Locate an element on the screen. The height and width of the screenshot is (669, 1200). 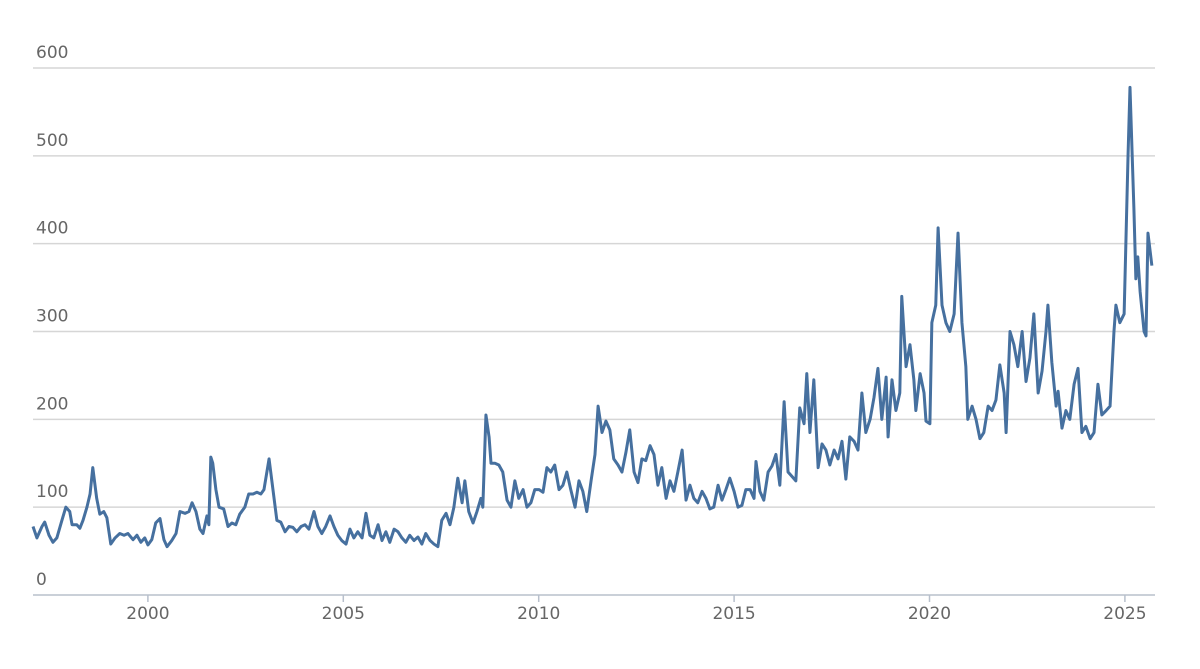
y-tick-label: 100 is located at coordinates (52, 492).